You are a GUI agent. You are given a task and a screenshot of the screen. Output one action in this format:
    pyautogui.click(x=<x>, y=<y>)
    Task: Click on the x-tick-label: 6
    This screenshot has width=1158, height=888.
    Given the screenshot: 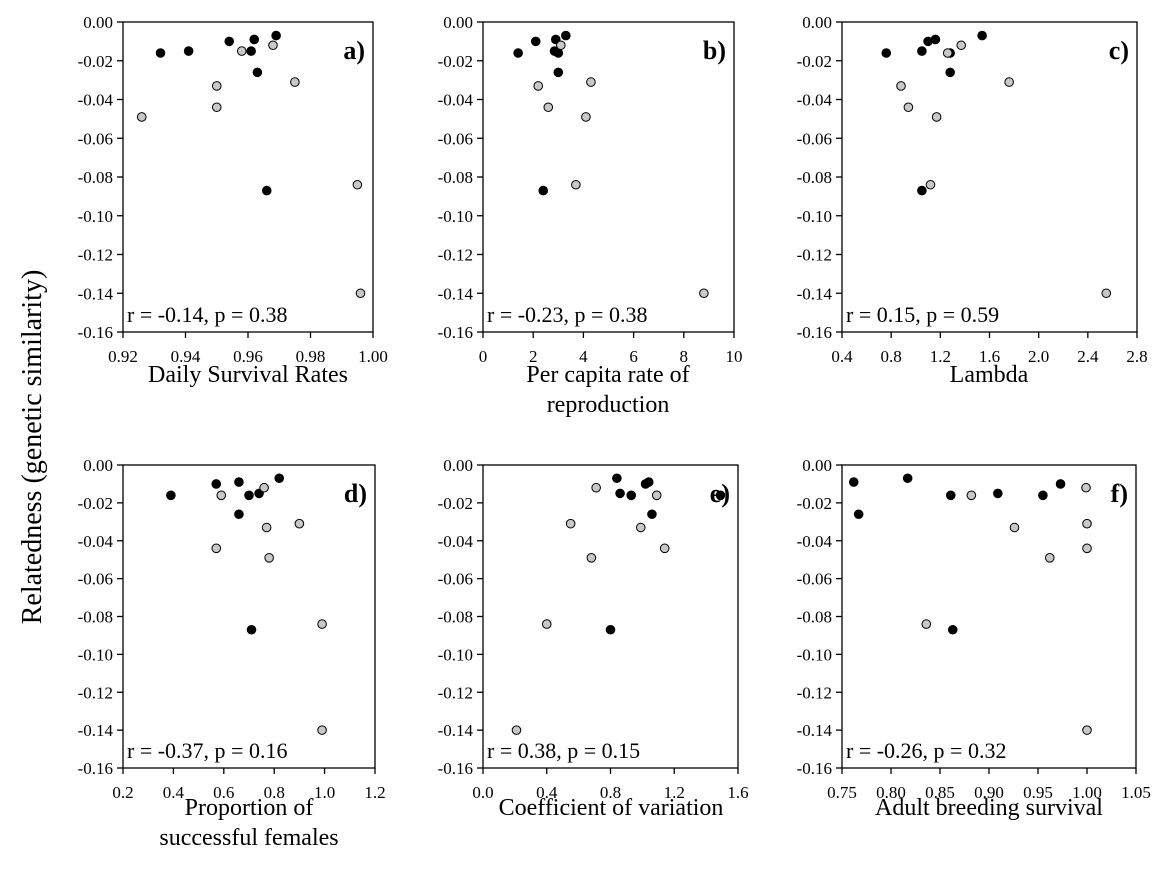 What is the action you would take?
    pyautogui.click(x=633, y=356)
    